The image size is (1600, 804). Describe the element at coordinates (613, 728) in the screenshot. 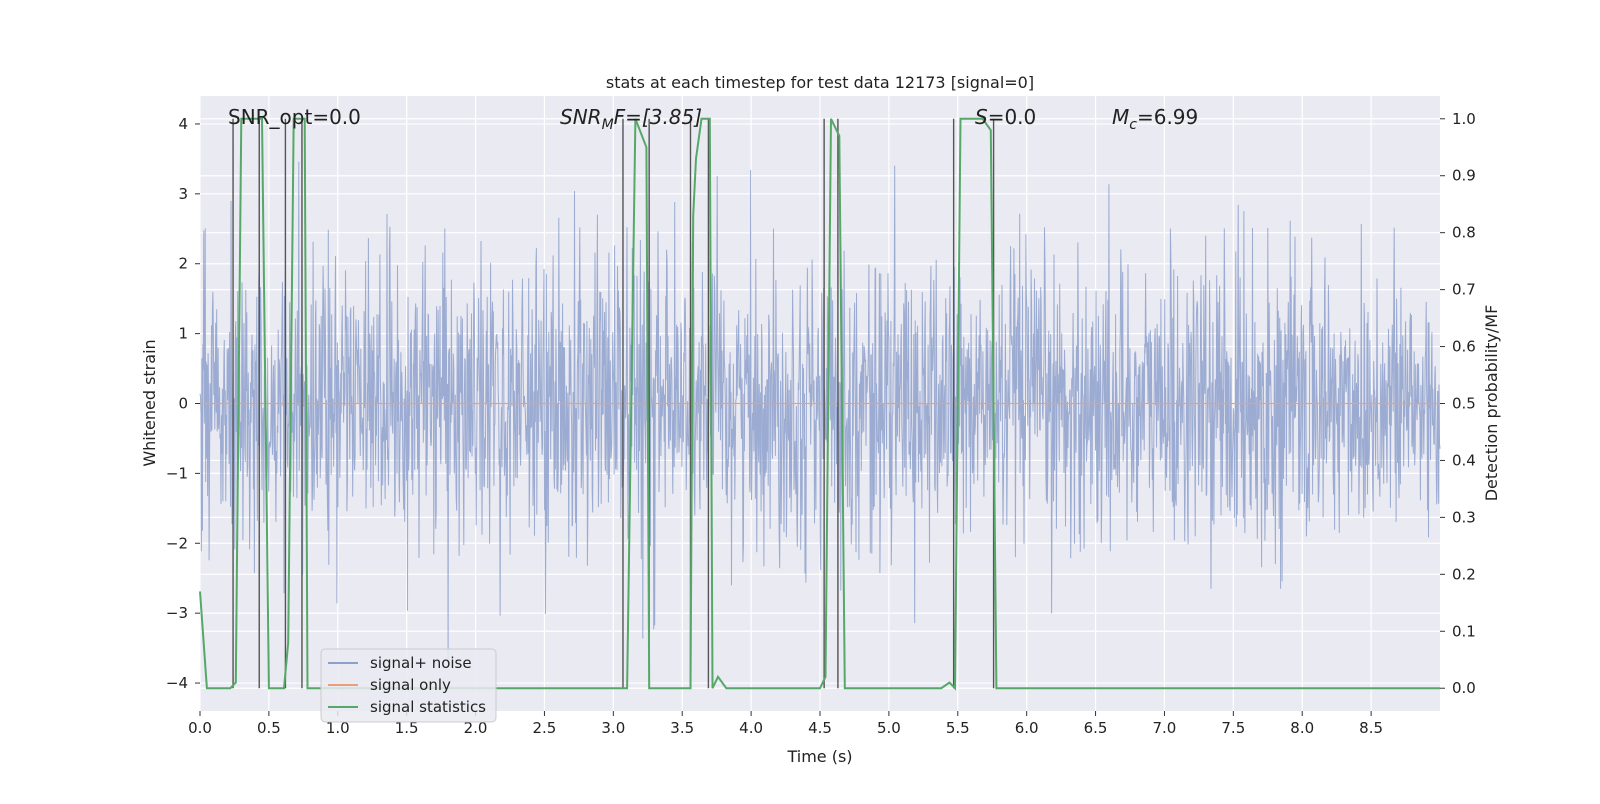

I see `x-tick-label: 3.0` at that location.